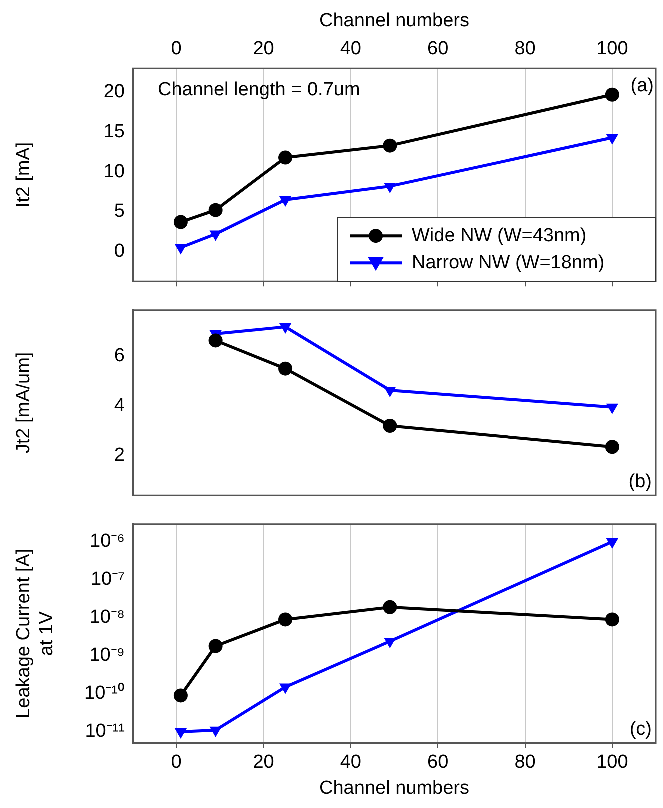 This screenshot has width=663, height=808. I want to click on x-tick-label: 0, so click(176, 763).